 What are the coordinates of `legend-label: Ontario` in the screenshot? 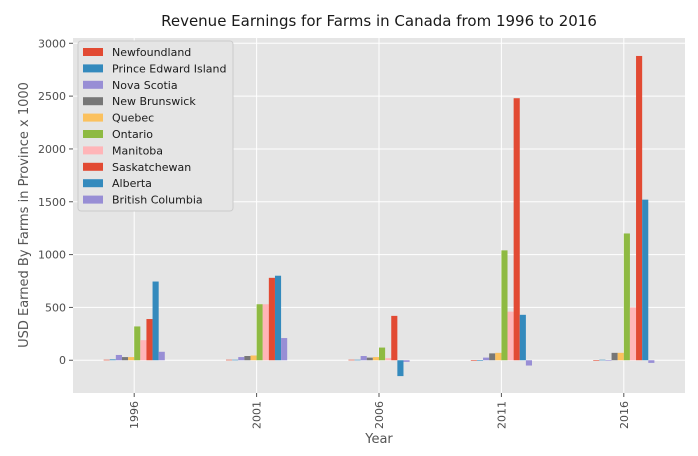 It's located at (132, 134).